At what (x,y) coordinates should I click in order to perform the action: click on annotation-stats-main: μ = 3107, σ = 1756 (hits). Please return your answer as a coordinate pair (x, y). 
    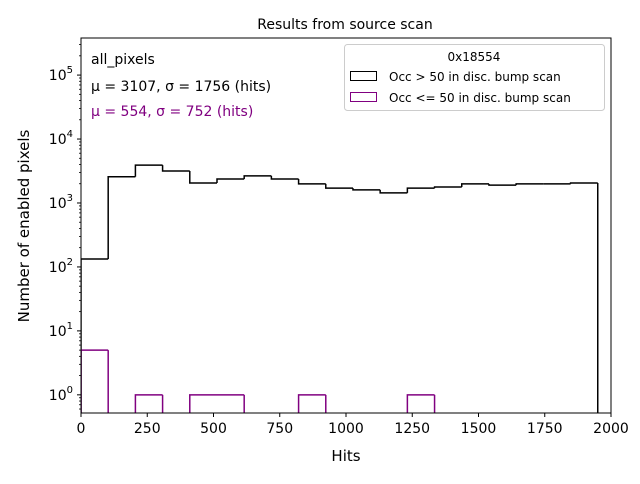
    Looking at the image, I should click on (181, 87).